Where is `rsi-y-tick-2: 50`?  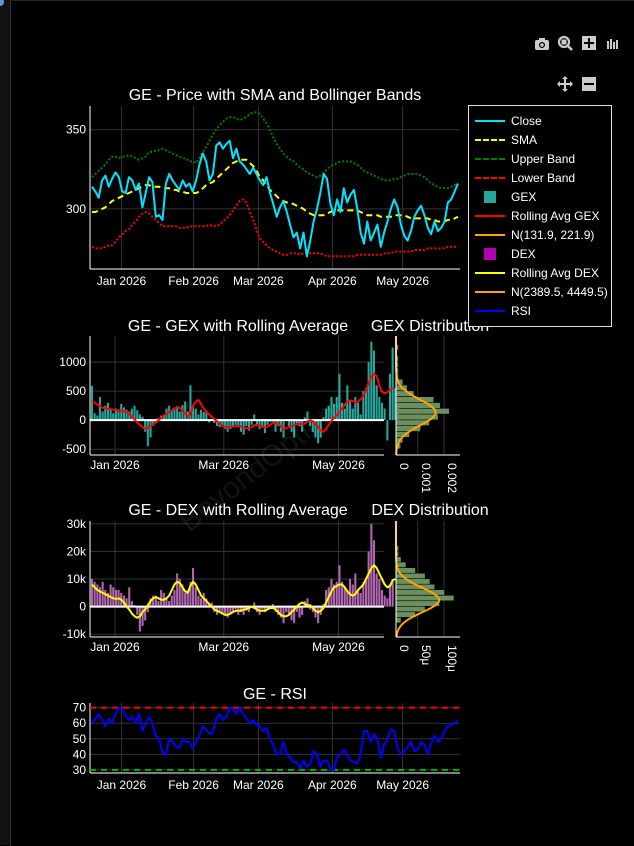 rsi-y-tick-2: 50 is located at coordinates (80, 739).